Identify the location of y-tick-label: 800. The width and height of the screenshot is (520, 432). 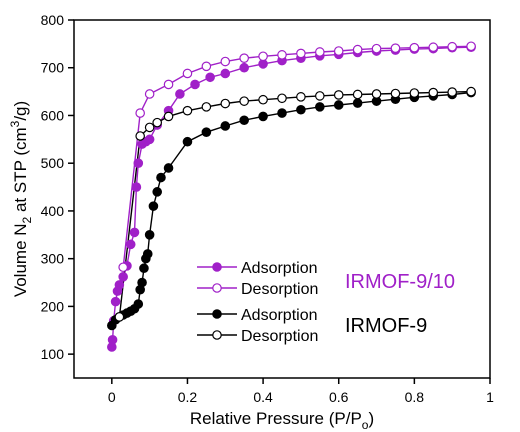
(53, 20).